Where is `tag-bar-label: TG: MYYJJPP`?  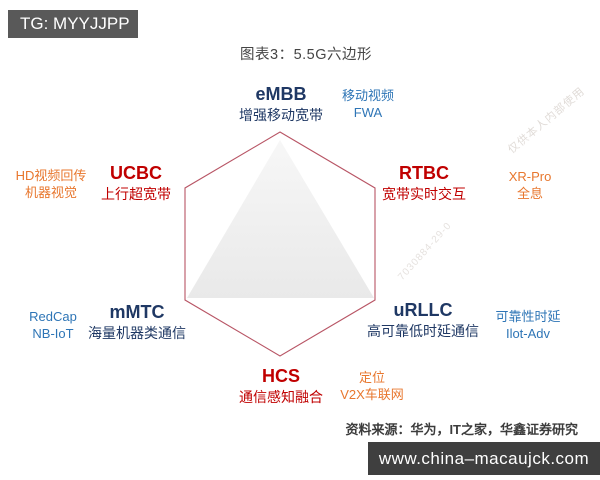
tag-bar-label: TG: MYYJJPP is located at coordinates (75, 23).